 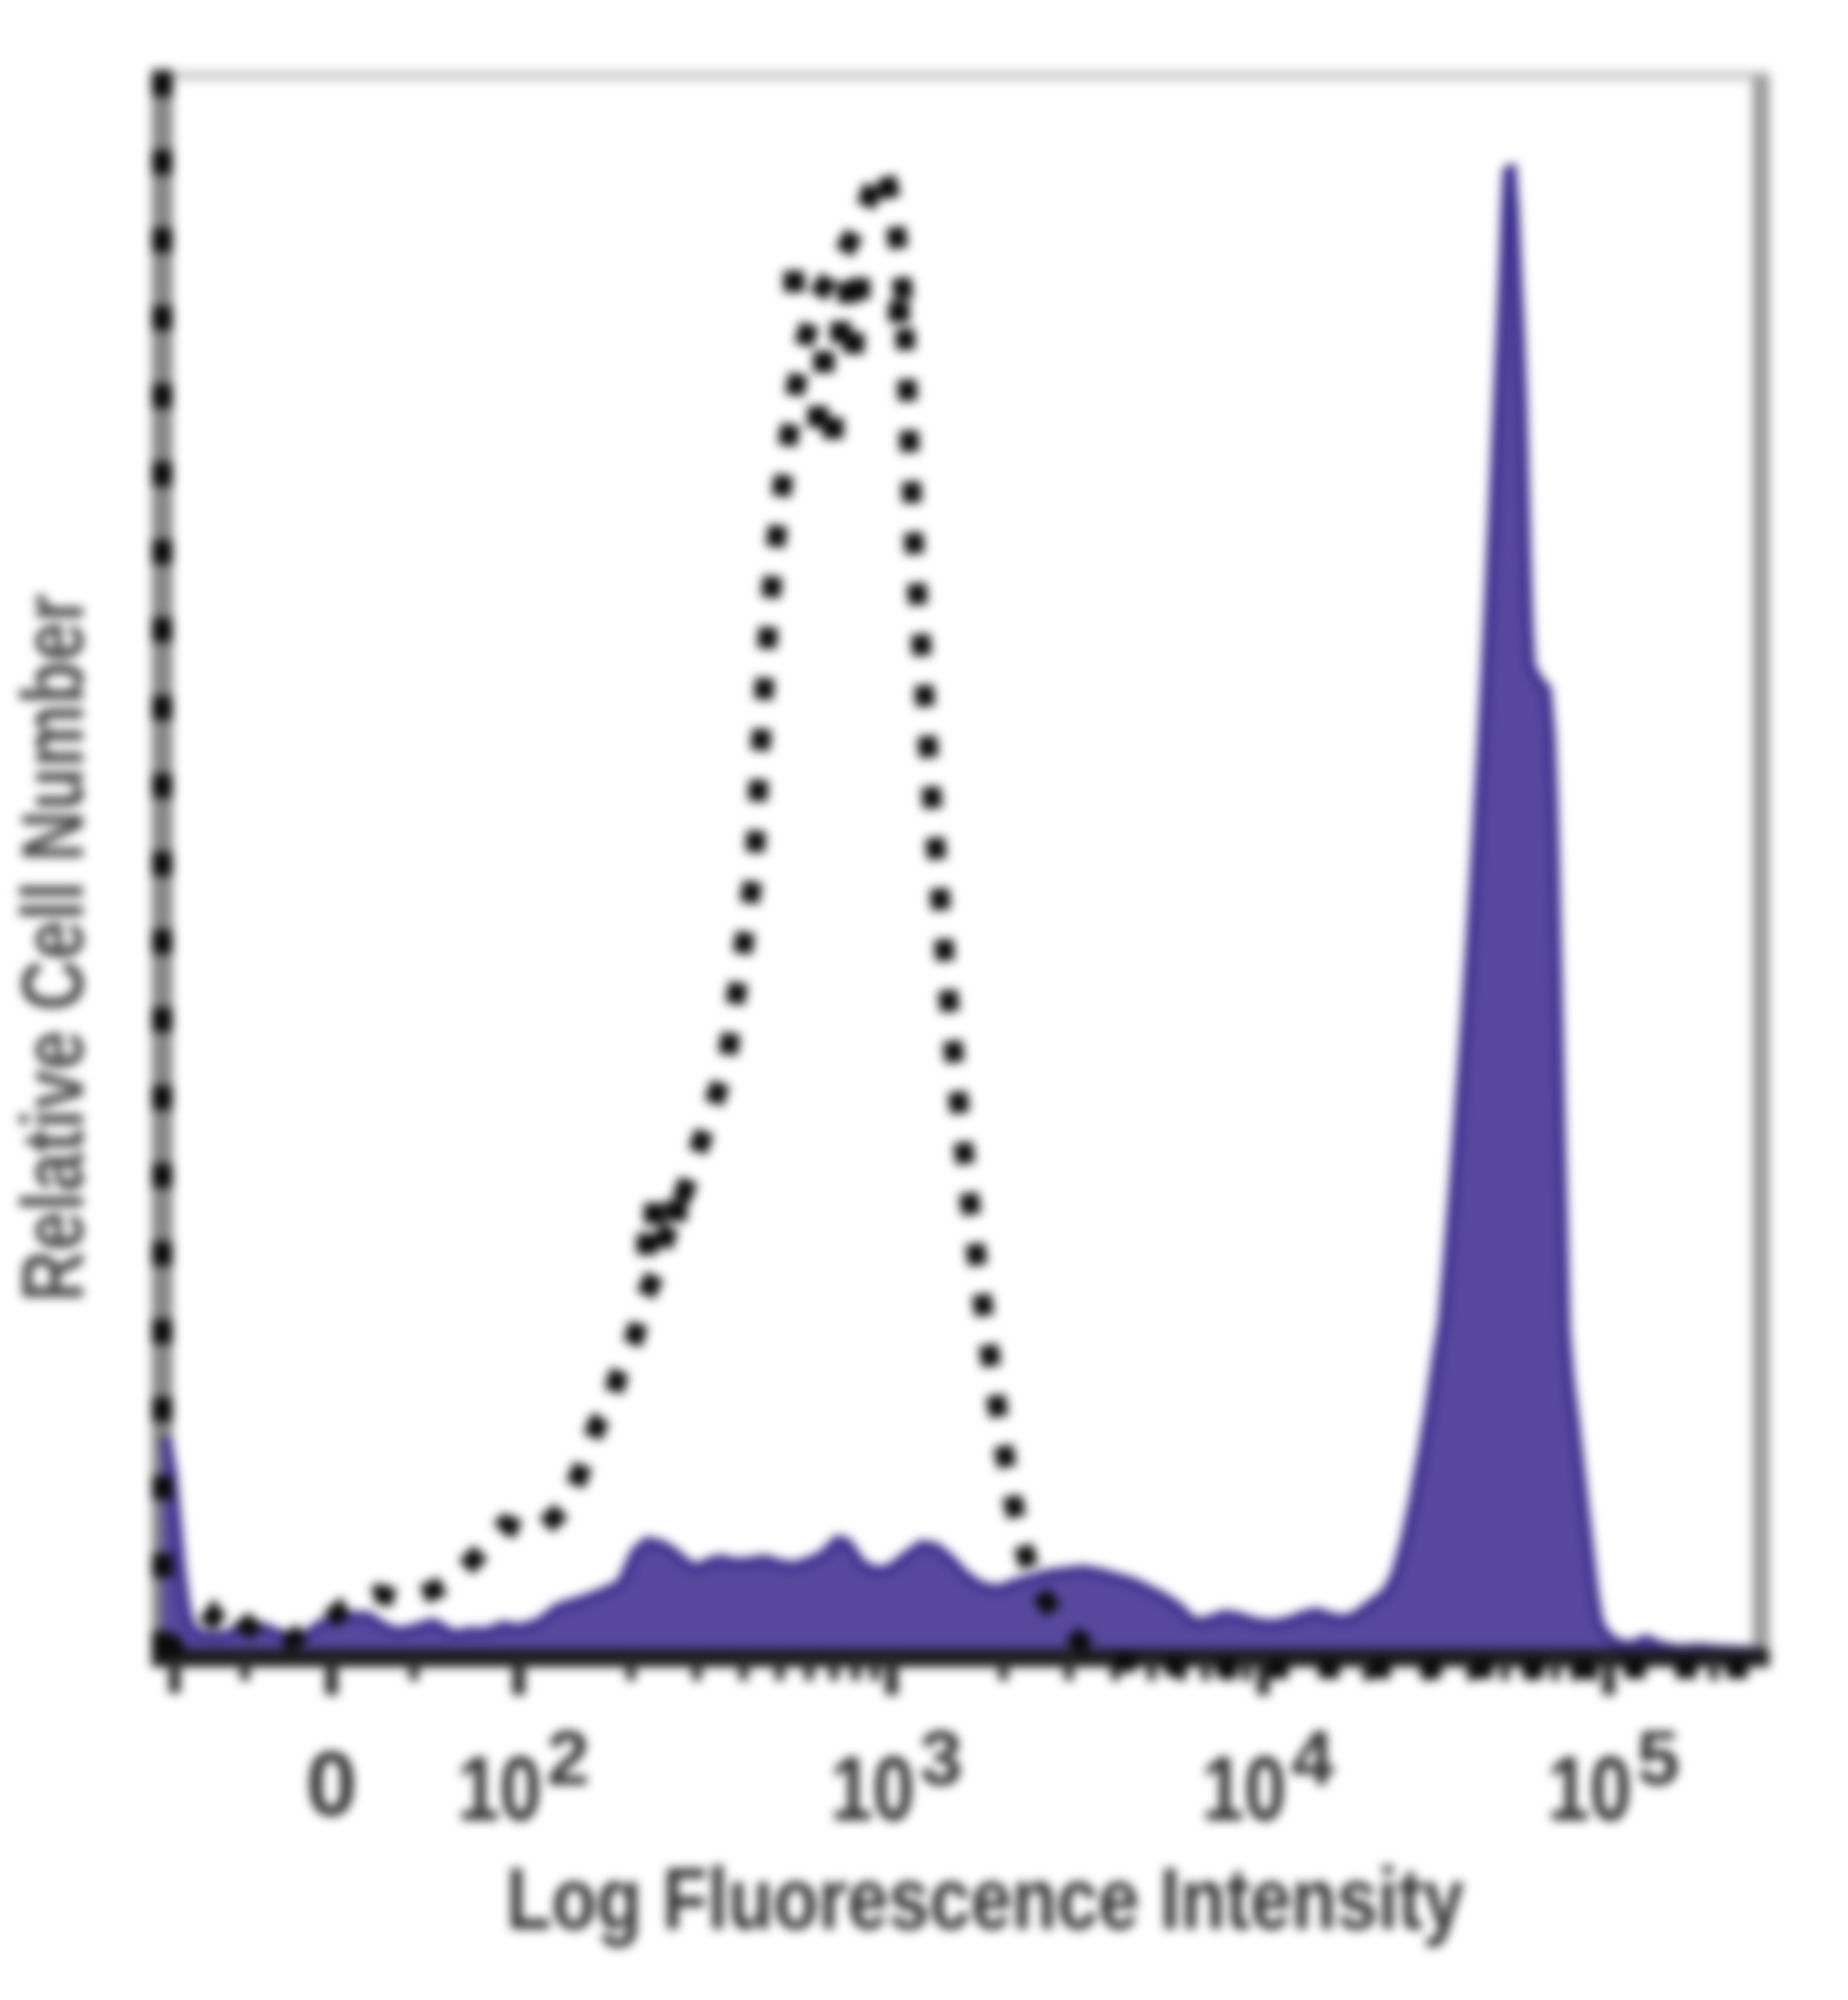 What do you see at coordinates (985, 1898) in the screenshot?
I see `svg-text: Log Fluorescence Intensity` at bounding box center [985, 1898].